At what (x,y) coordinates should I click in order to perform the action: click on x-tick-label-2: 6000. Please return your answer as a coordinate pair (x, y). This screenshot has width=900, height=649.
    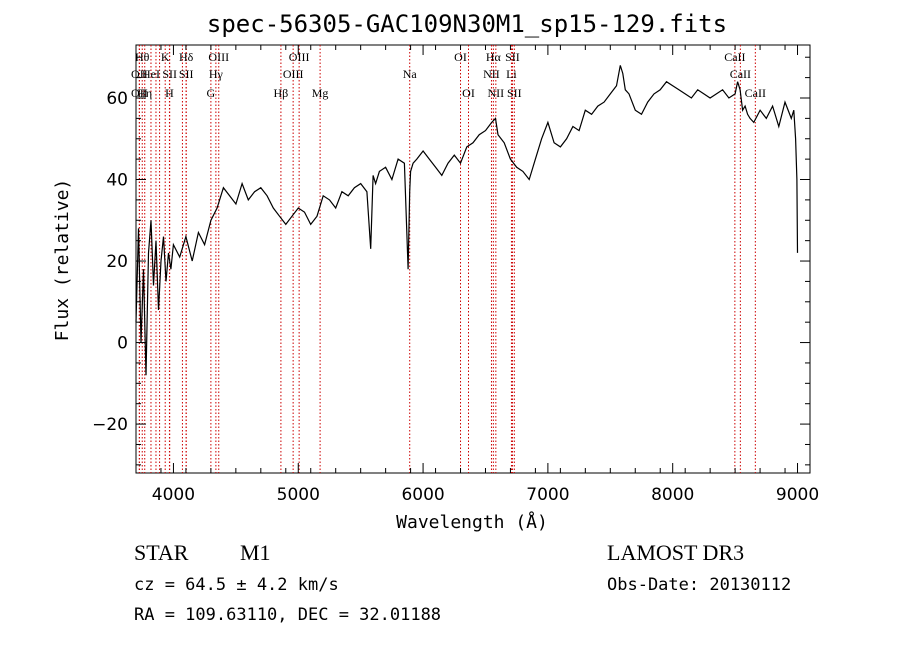
    Looking at the image, I should click on (422, 495).